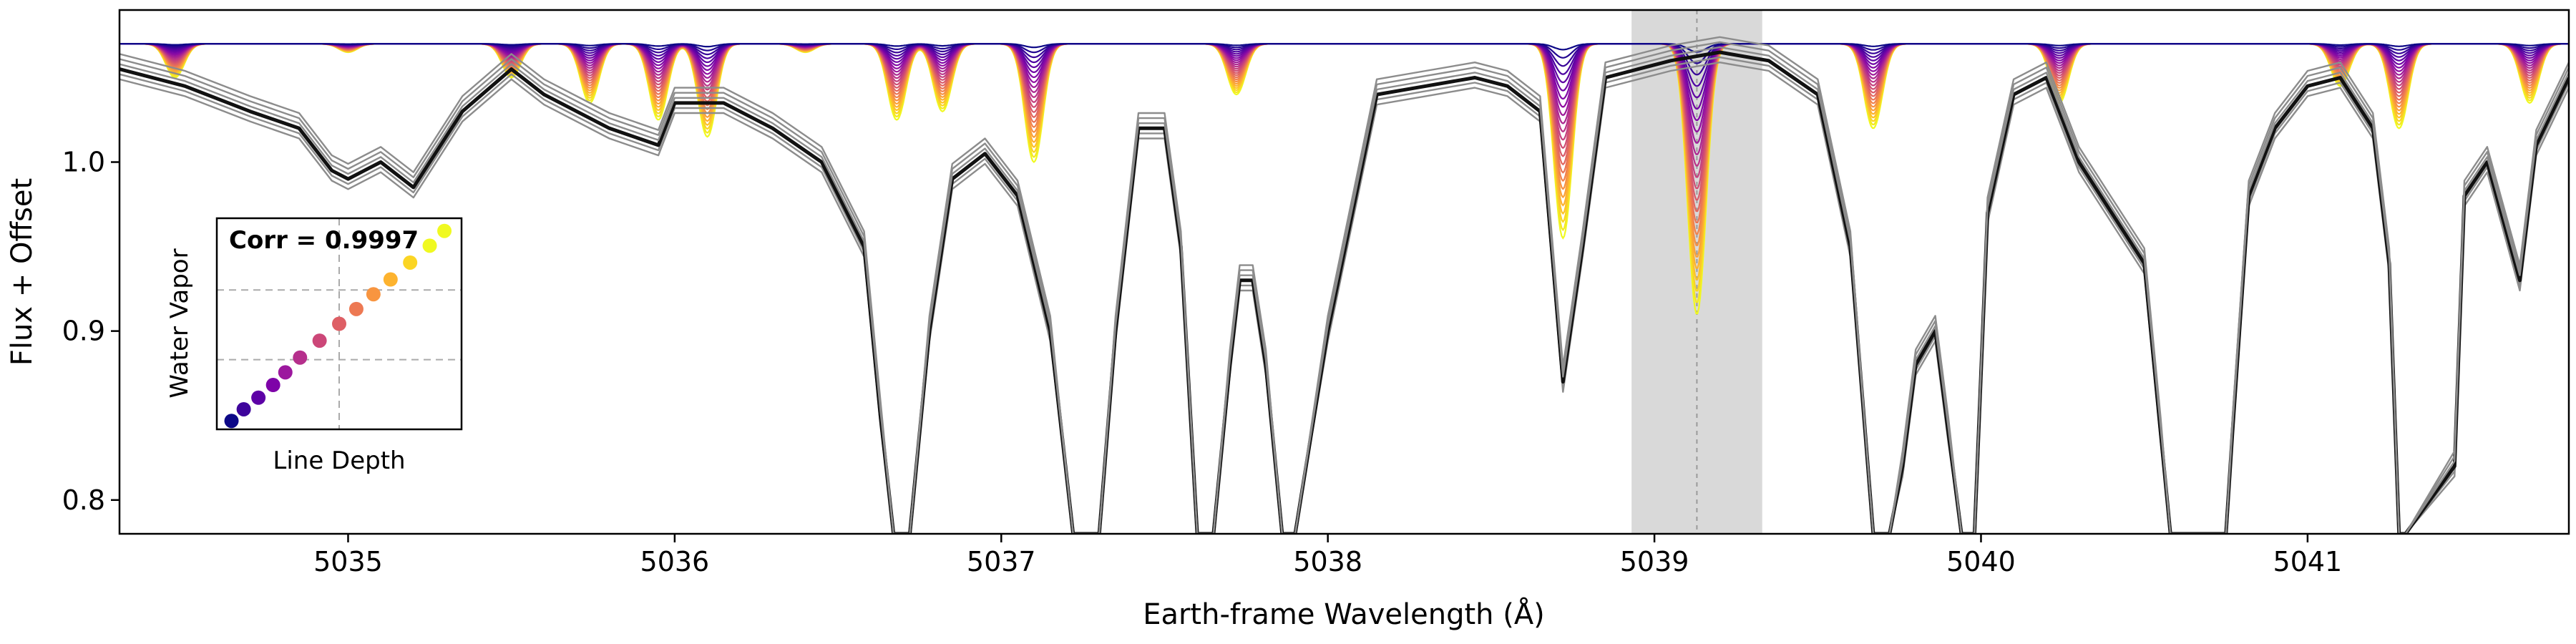 This screenshot has height=644, width=2576. Describe the element at coordinates (1001, 561) in the screenshot. I see `x-tick-label: 5037` at that location.